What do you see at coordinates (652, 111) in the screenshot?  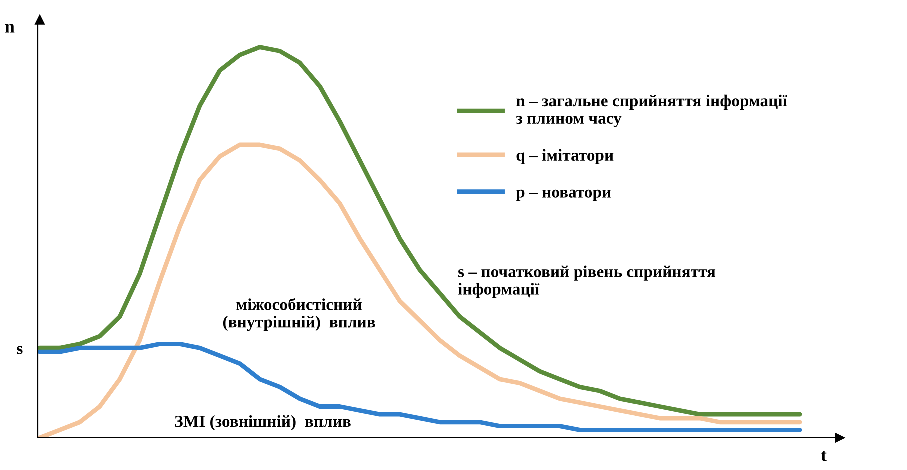 I see `legend-label: n – загальне сприйняття інформації з плином часу` at bounding box center [652, 111].